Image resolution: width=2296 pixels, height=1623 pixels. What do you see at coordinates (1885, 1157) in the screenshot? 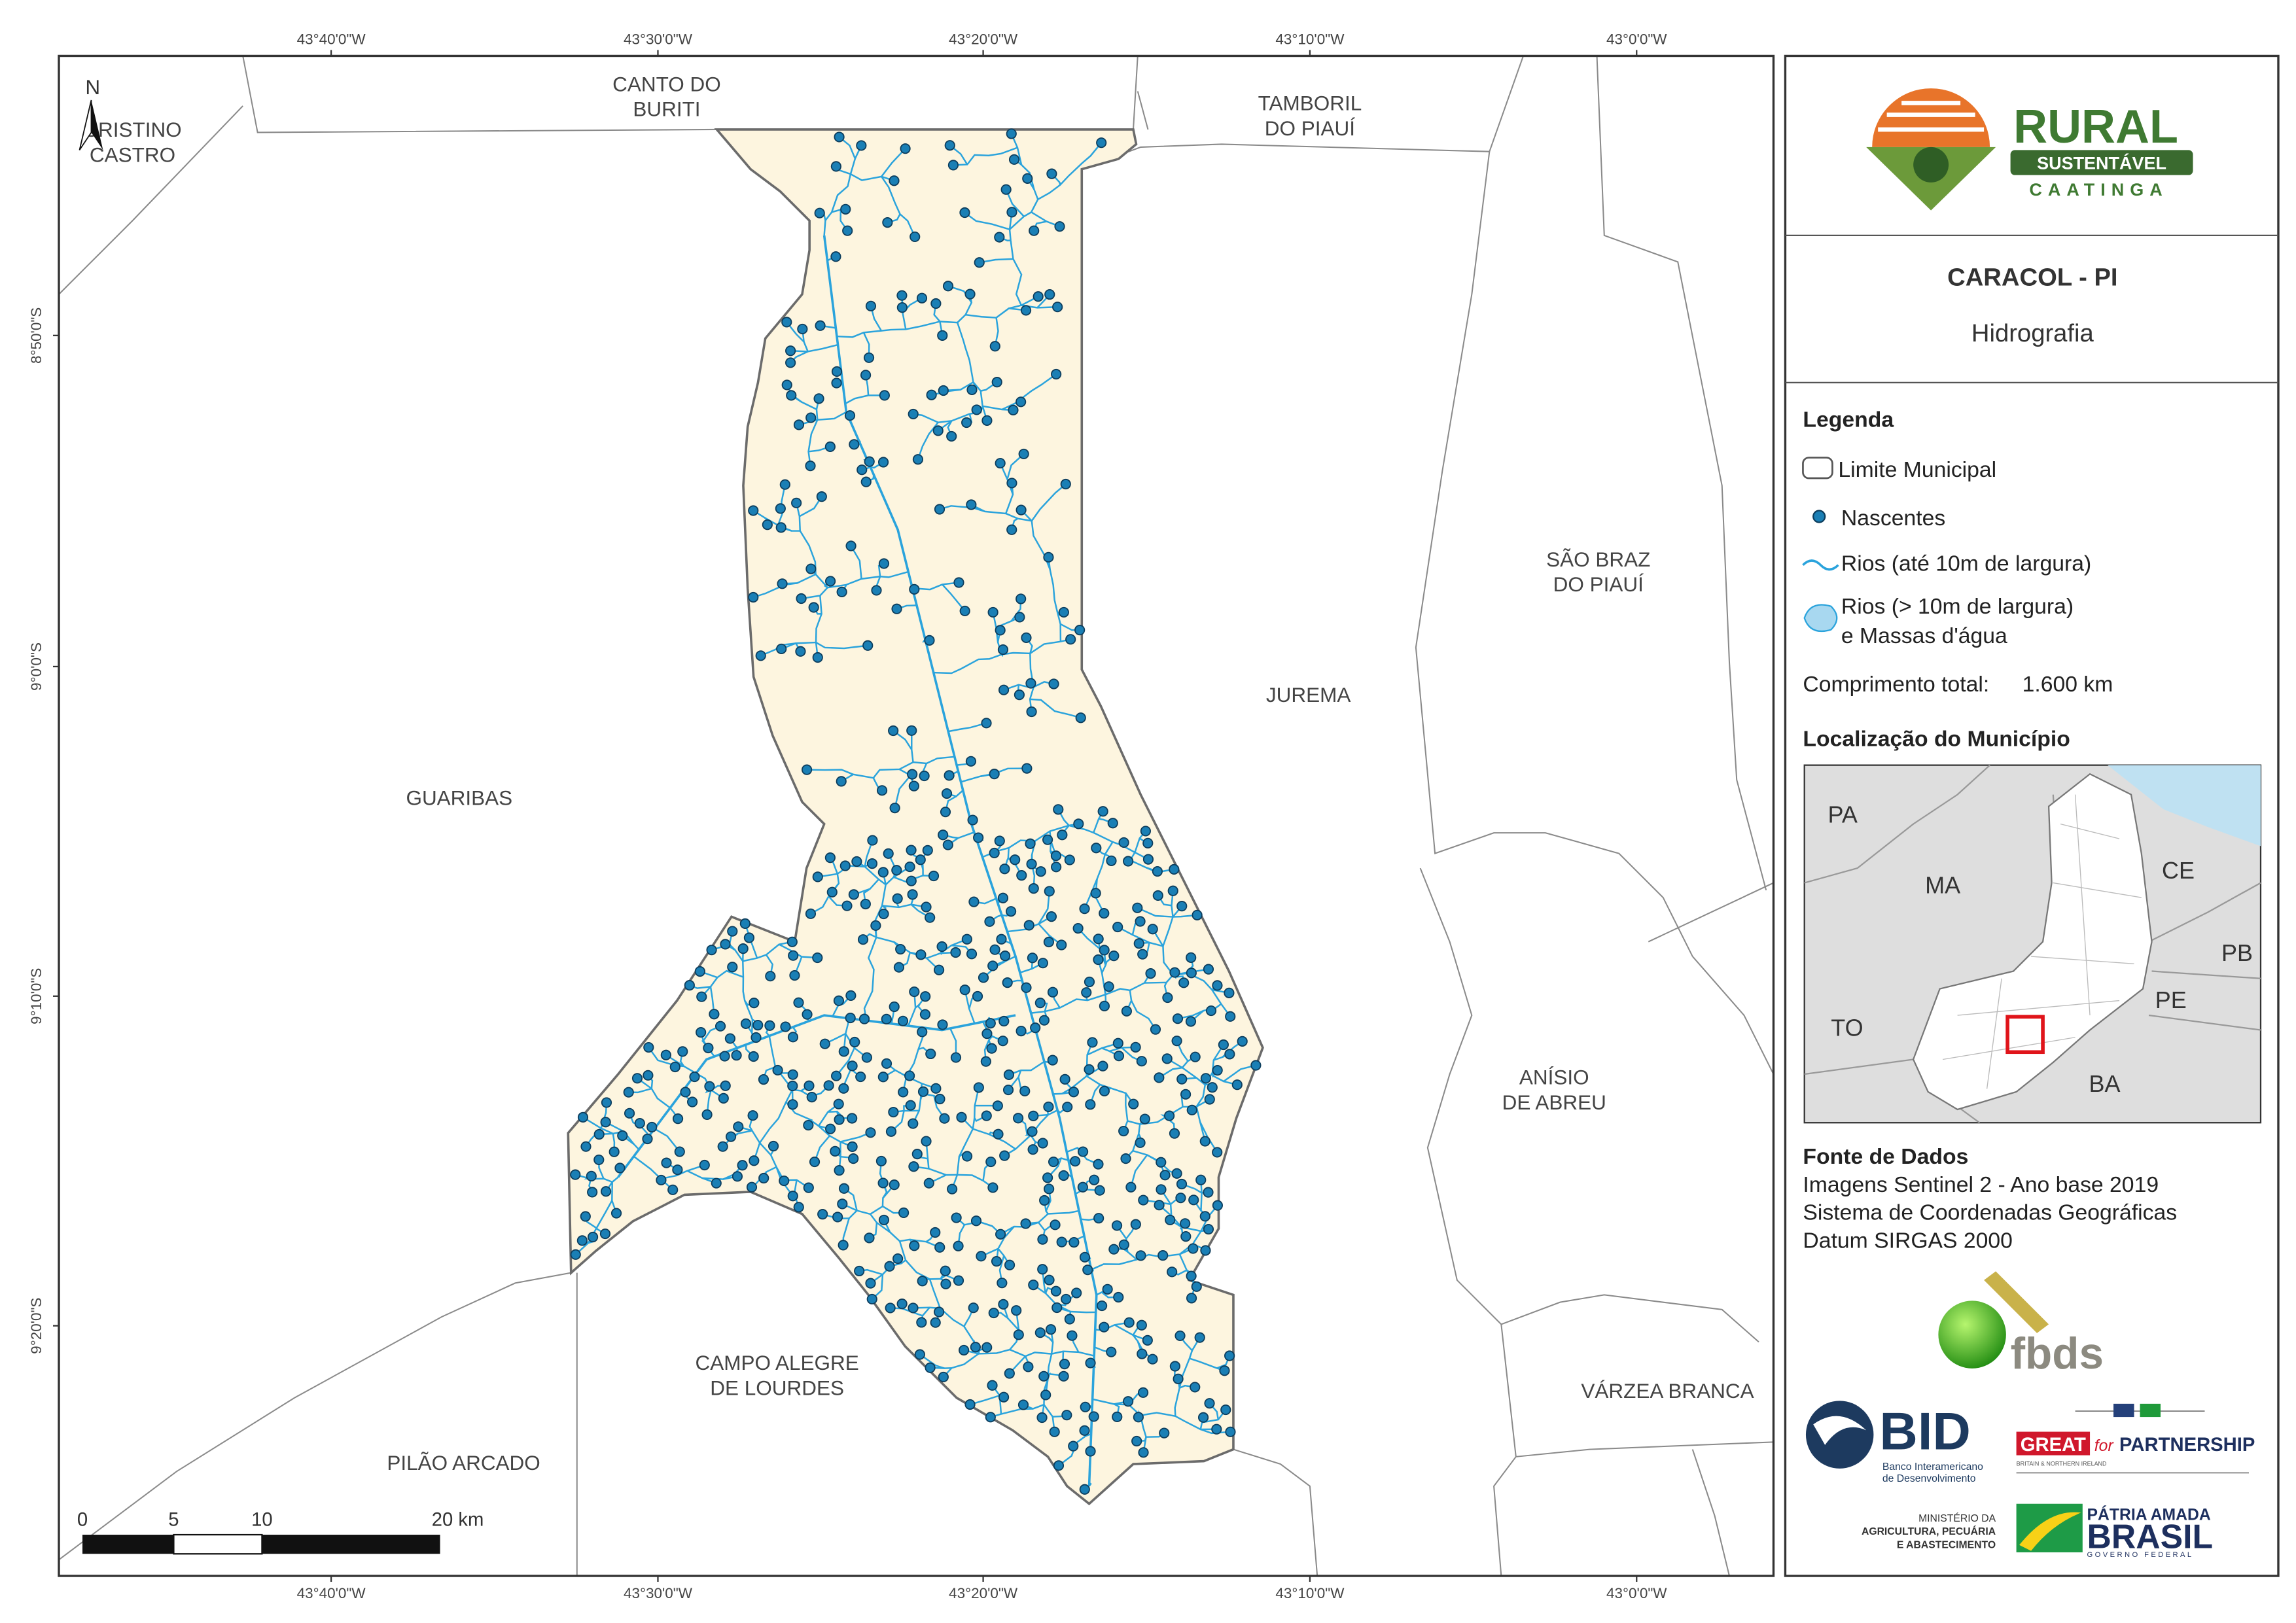
I see `sources-title: Fonte de Dados` at bounding box center [1885, 1157].